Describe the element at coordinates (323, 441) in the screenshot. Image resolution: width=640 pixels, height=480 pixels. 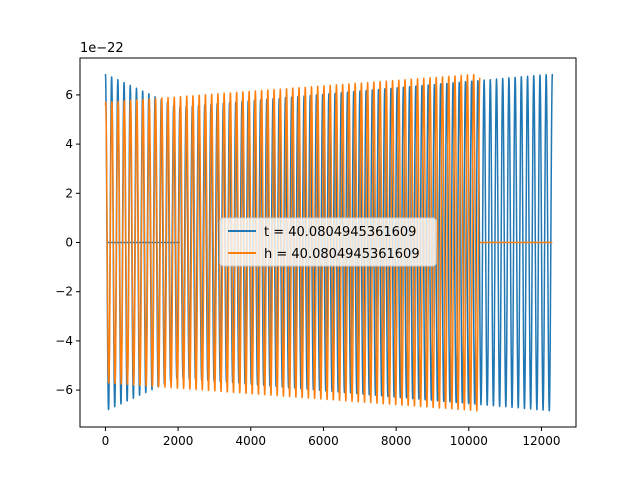
I see `x-tick-label: 6000` at that location.